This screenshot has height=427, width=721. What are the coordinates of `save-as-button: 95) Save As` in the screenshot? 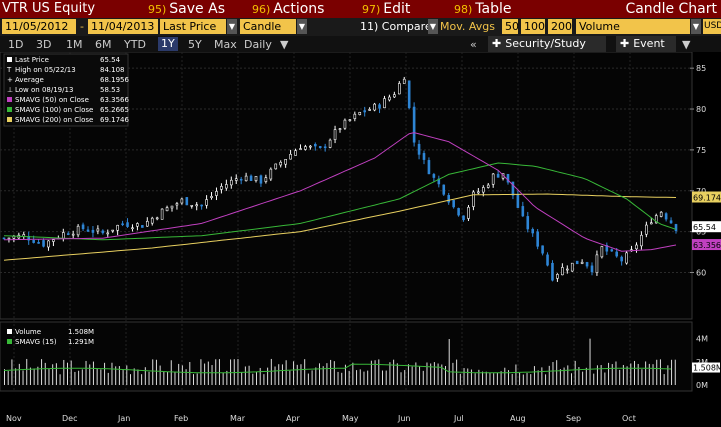 It's located at (186, 9).